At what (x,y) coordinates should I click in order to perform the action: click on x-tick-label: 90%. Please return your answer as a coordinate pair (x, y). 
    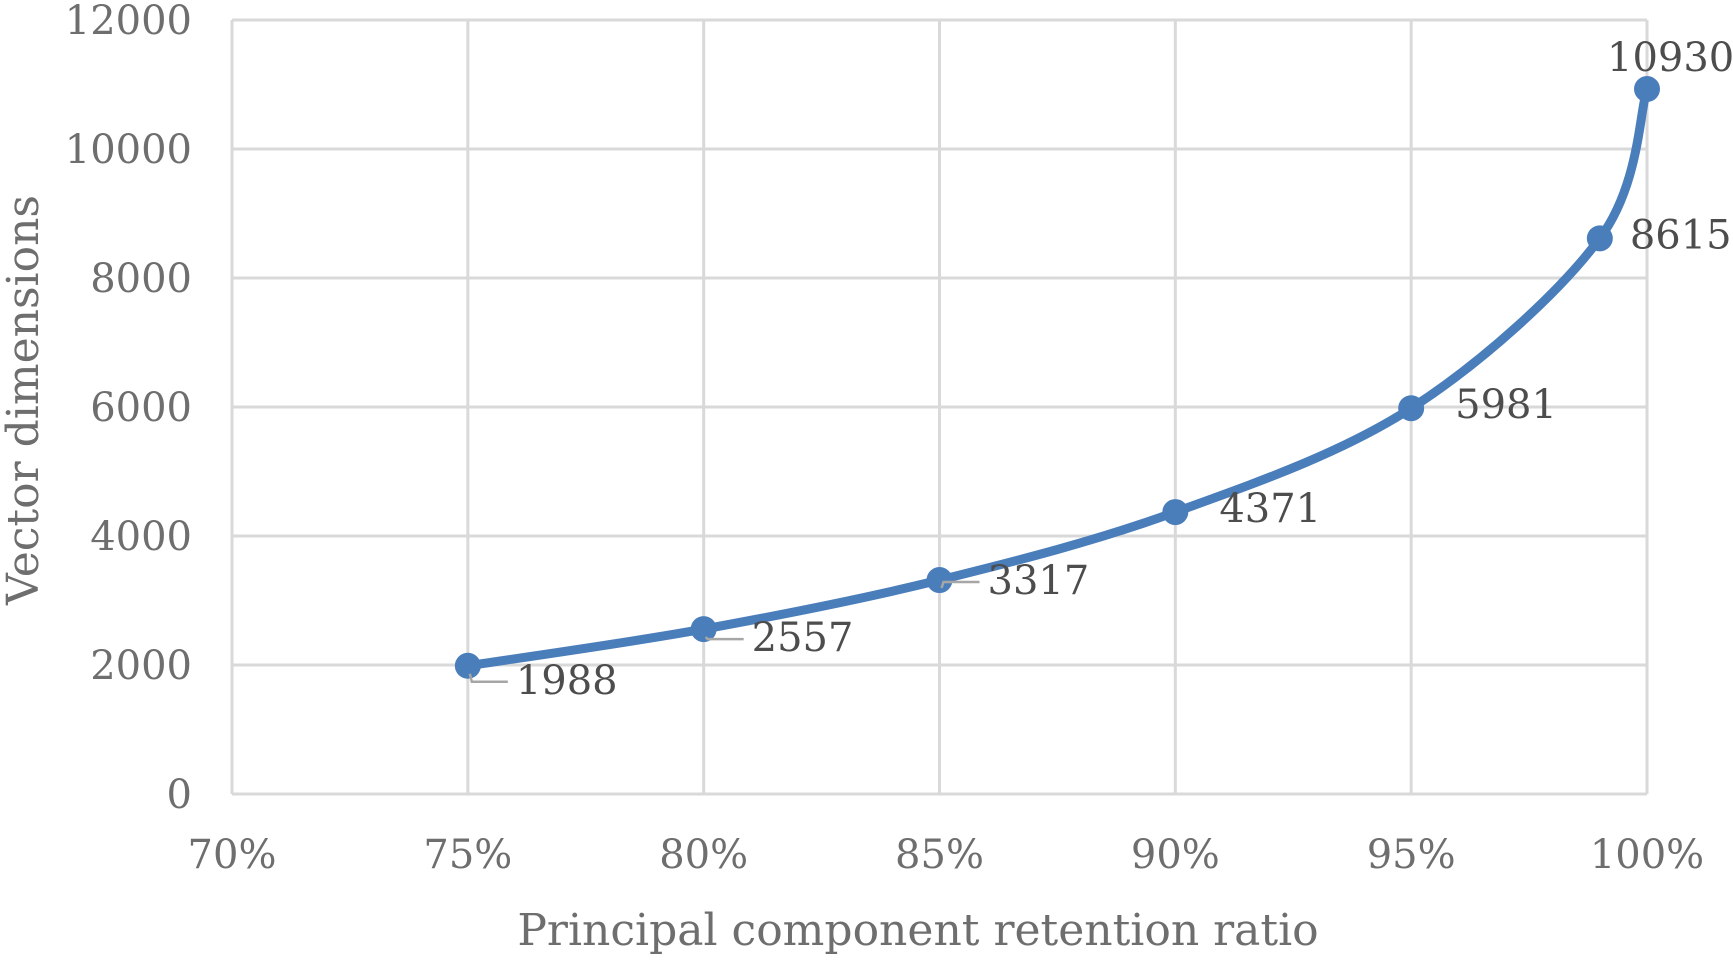
    Looking at the image, I should click on (1175, 855).